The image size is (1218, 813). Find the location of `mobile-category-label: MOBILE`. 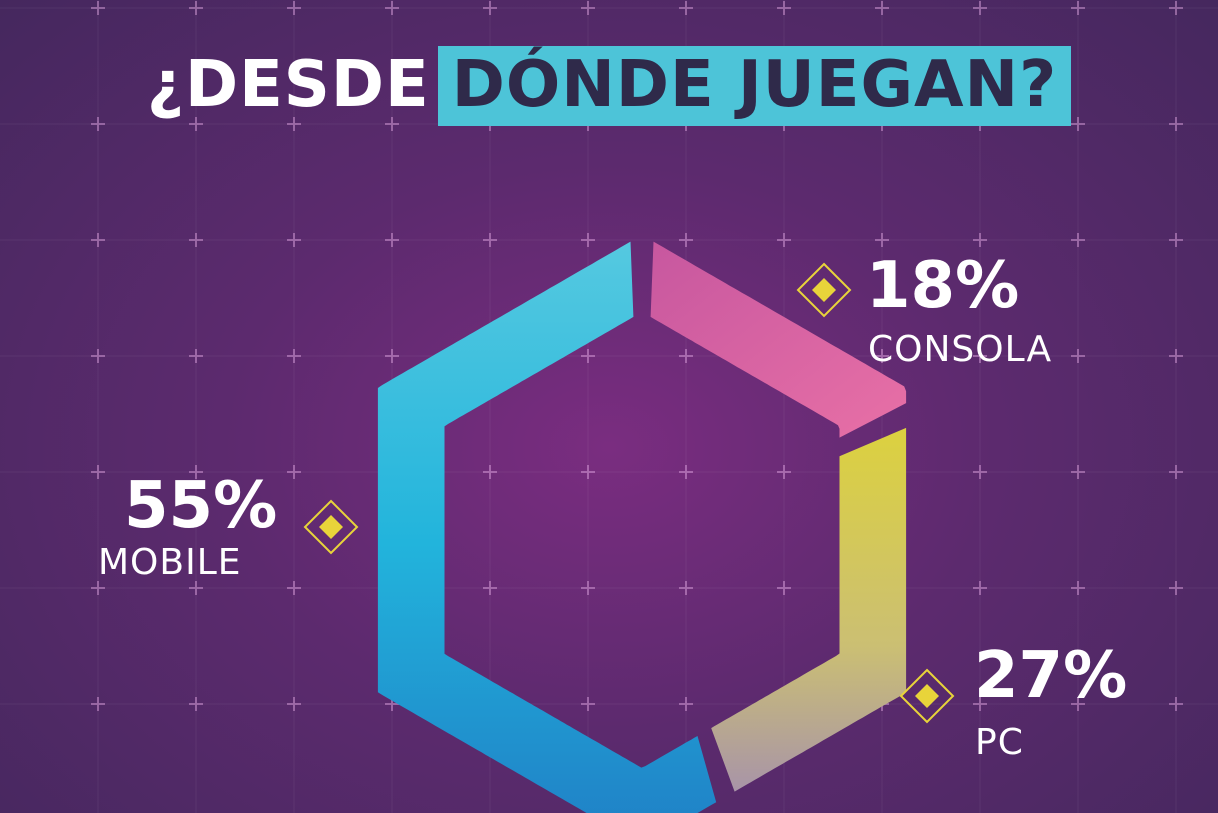

mobile-category-label: MOBILE is located at coordinates (170, 562).